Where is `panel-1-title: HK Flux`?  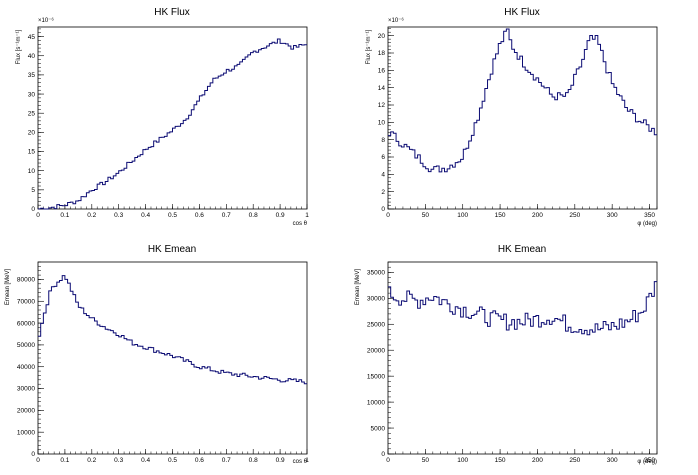 panel-1-title: HK Flux is located at coordinates (172, 12).